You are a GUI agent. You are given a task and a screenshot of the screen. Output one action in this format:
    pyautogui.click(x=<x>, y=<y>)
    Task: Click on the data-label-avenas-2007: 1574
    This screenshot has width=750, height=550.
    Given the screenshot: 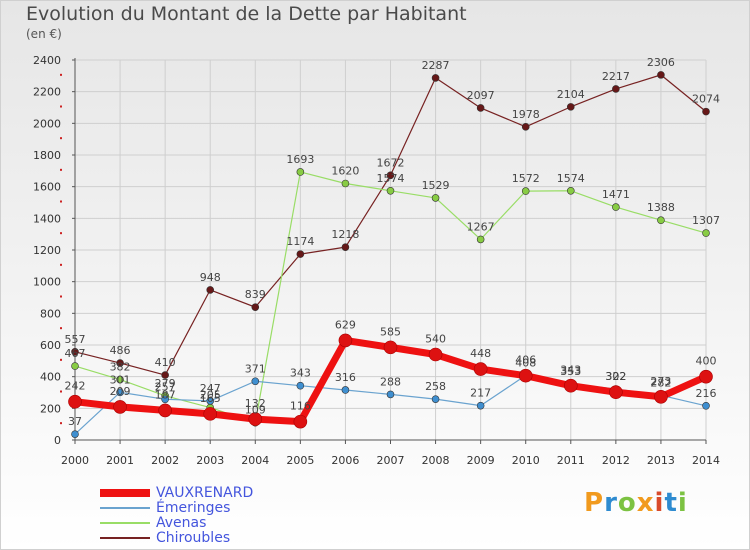 What is the action you would take?
    pyautogui.click(x=391, y=178)
    